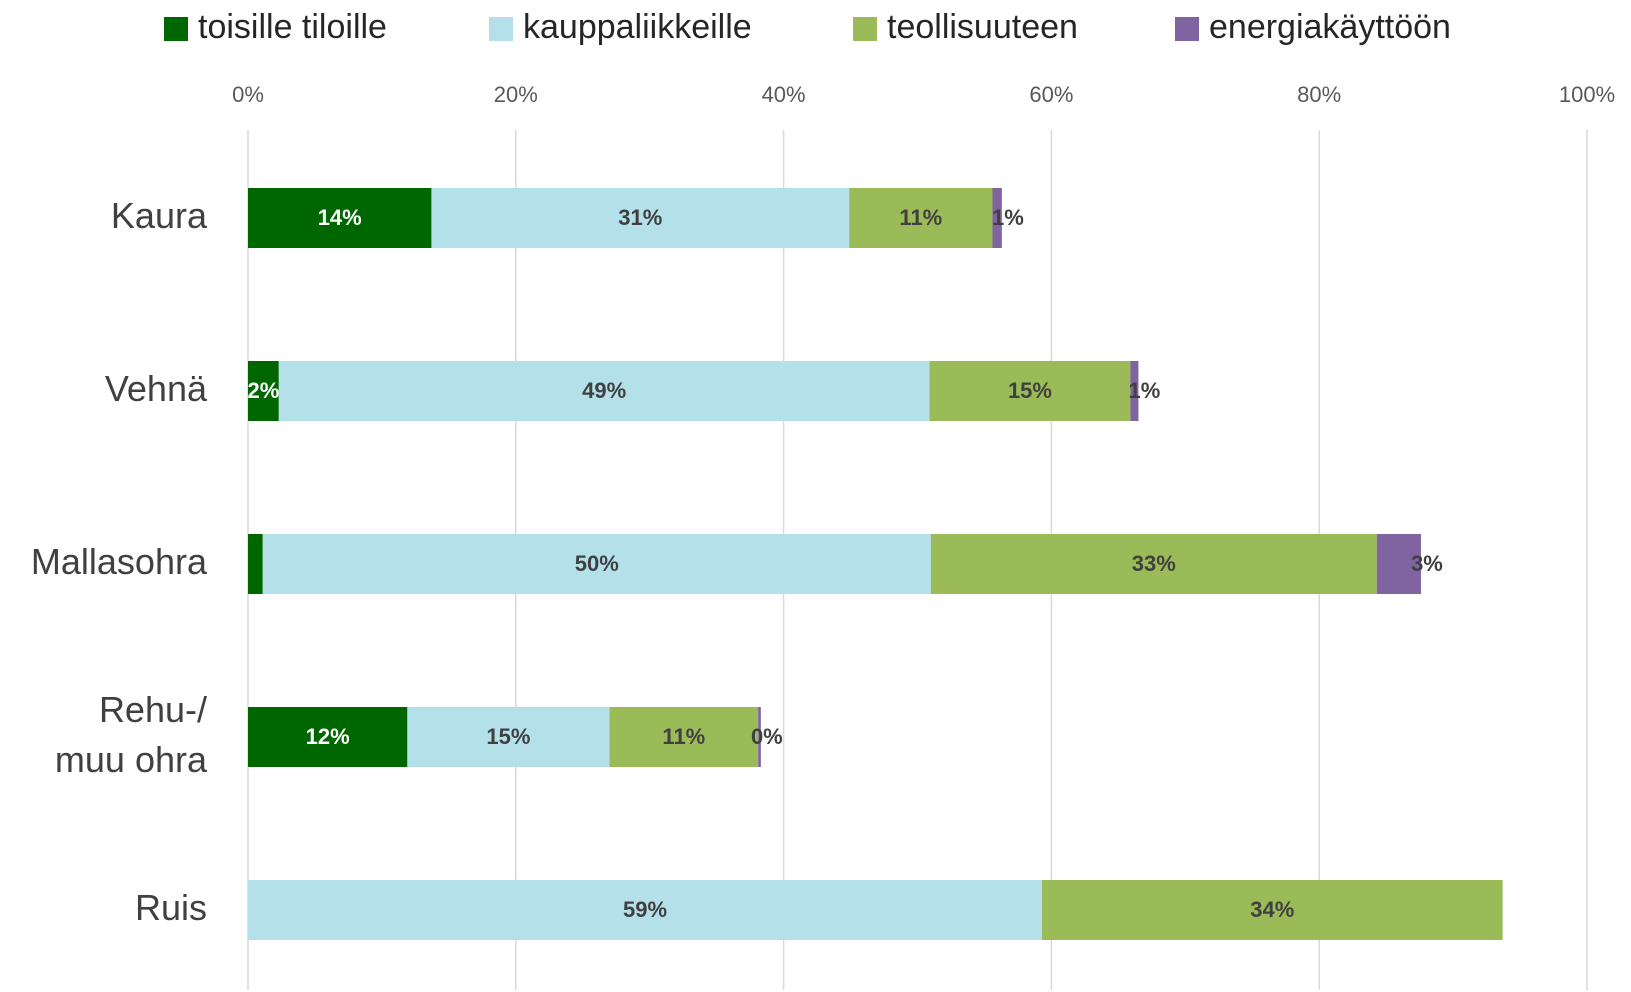 The width and height of the screenshot is (1631, 992). I want to click on x-tick-label: 60%, so click(1051, 94).